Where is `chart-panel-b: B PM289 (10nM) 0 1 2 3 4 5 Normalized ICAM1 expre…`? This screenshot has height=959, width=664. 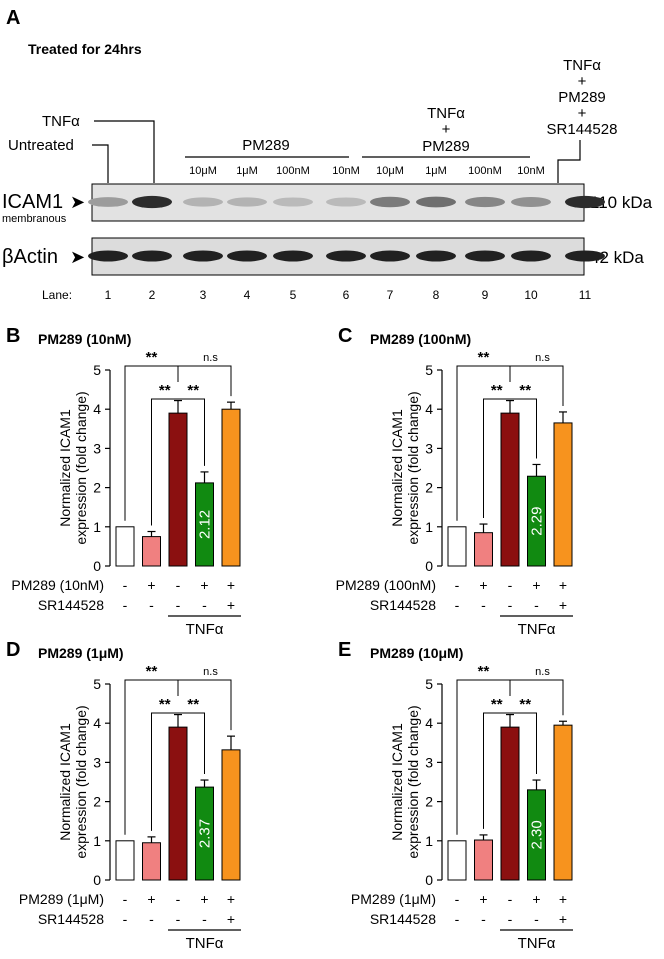 chart-panel-b: B PM289 (10nM) 0 1 2 3 4 5 Normalized ICAM1 expre… is located at coordinates (123, 481).